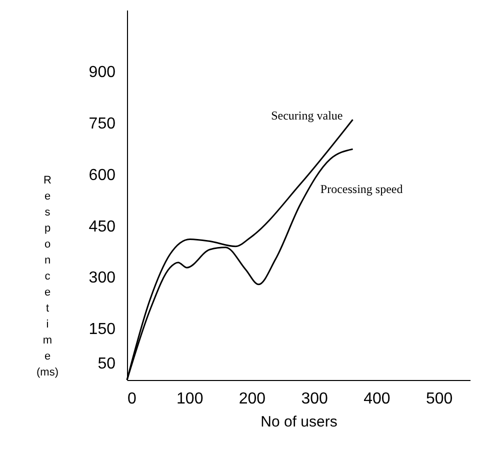 Image resolution: width=483 pixels, height=464 pixels. I want to click on x-tick-label: 0, so click(132, 399).